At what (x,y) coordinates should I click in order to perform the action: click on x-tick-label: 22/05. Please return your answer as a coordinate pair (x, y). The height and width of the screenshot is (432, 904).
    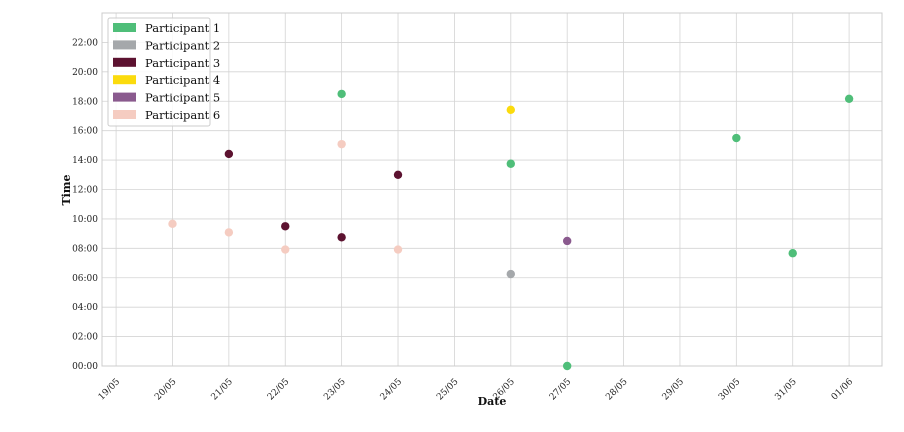
    Looking at the image, I should click on (279, 390).